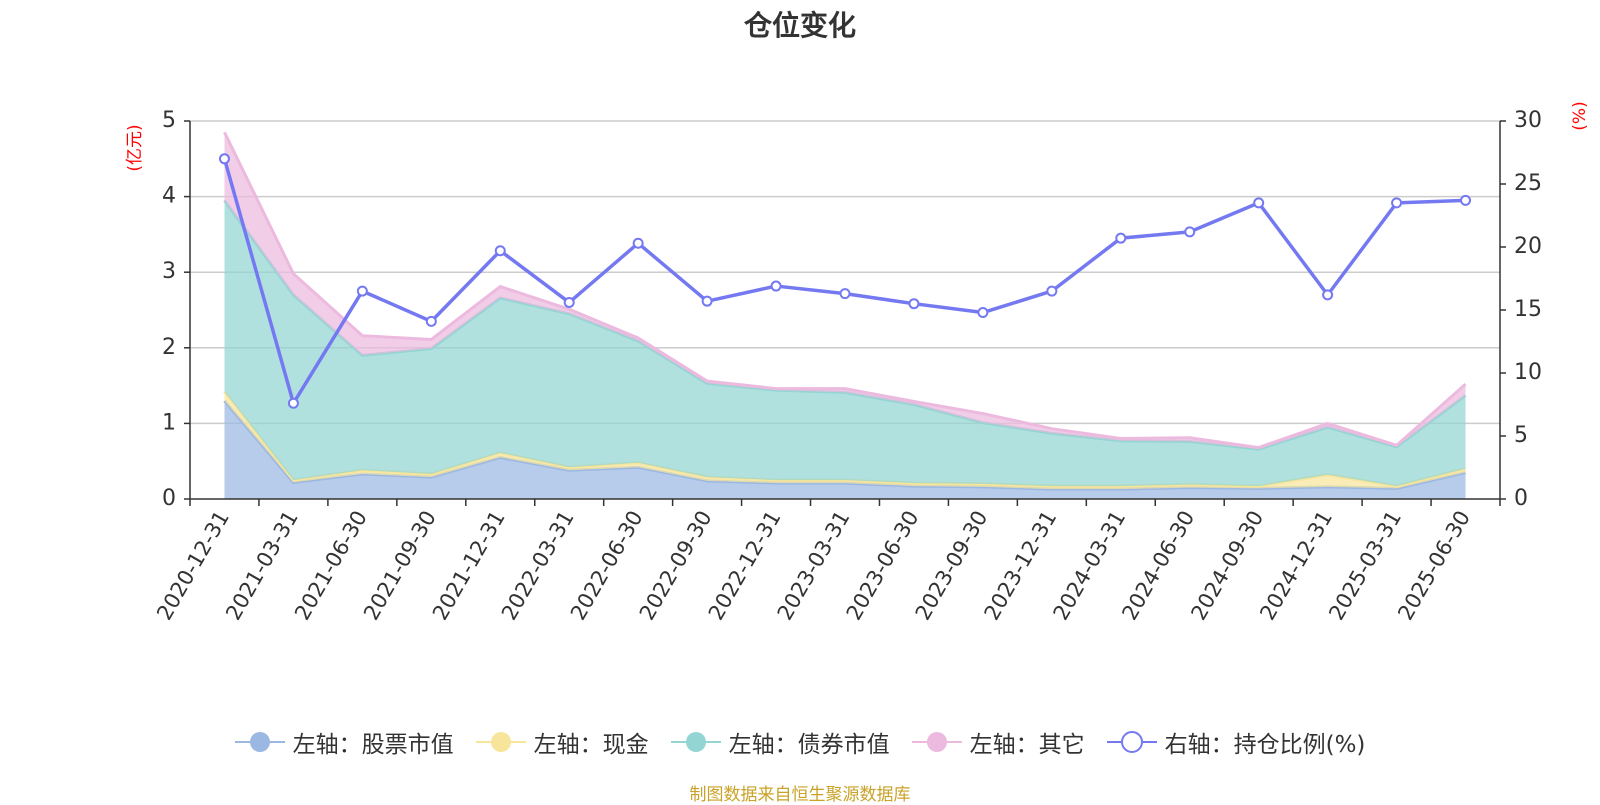  Describe the element at coordinates (1528, 183) in the screenshot. I see `right-tick-label: 25` at that location.